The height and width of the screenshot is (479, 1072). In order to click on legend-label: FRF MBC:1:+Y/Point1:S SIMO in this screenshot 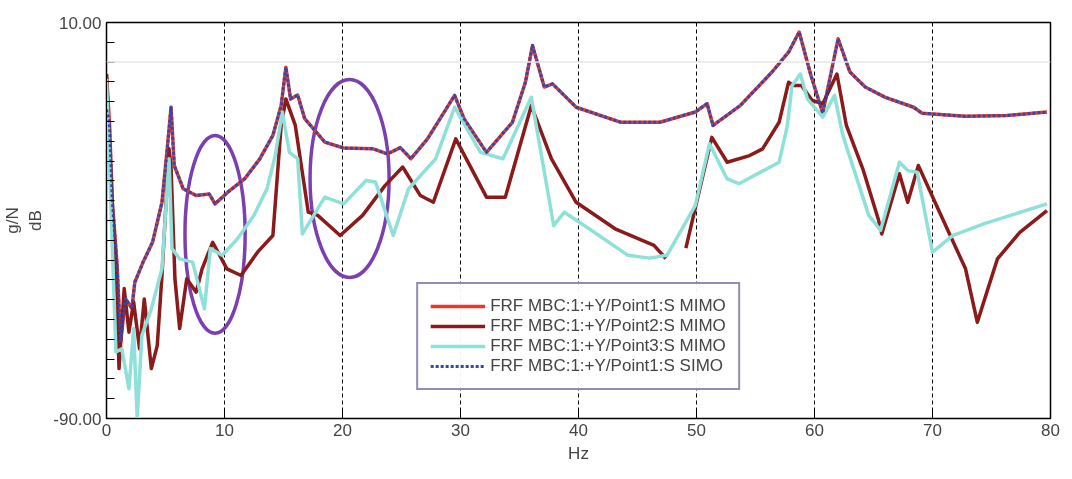, I will do `click(607, 366)`.